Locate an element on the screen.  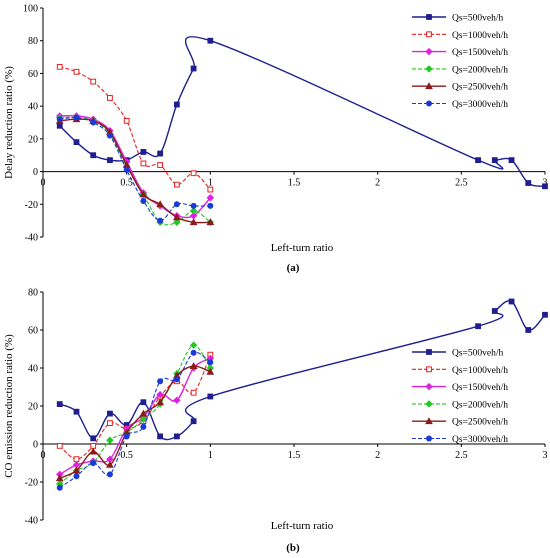
legend-entry: Qs=3000veh/h is located at coordinates (480, 440).